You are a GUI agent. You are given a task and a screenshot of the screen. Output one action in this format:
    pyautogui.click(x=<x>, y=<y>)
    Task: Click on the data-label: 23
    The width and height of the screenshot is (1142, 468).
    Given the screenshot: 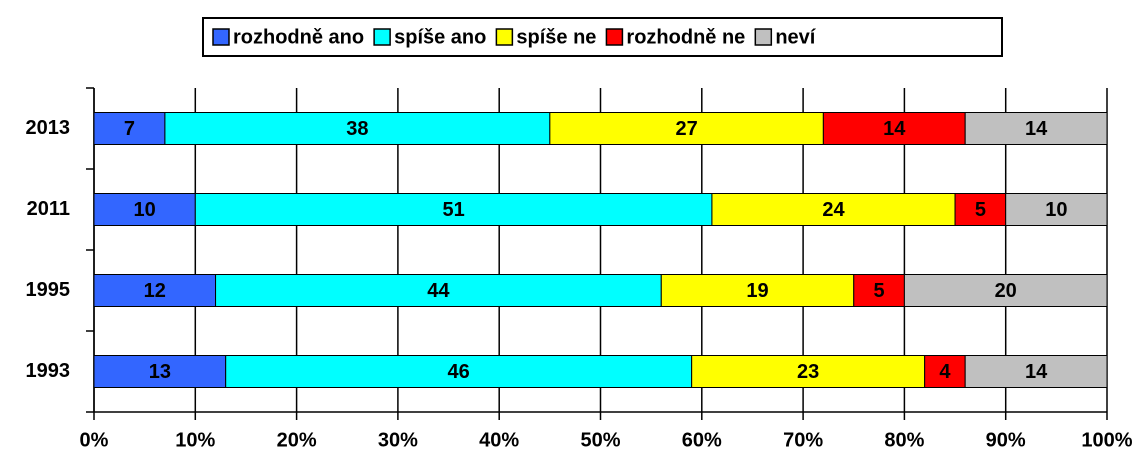 What is the action you would take?
    pyautogui.click(x=808, y=372)
    